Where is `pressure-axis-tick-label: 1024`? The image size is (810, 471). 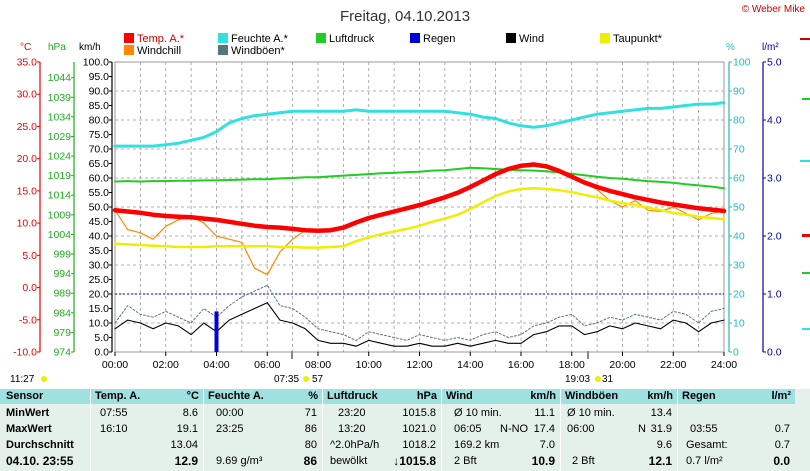
pressure-axis-tick-label: 1024 is located at coordinates (60, 157).